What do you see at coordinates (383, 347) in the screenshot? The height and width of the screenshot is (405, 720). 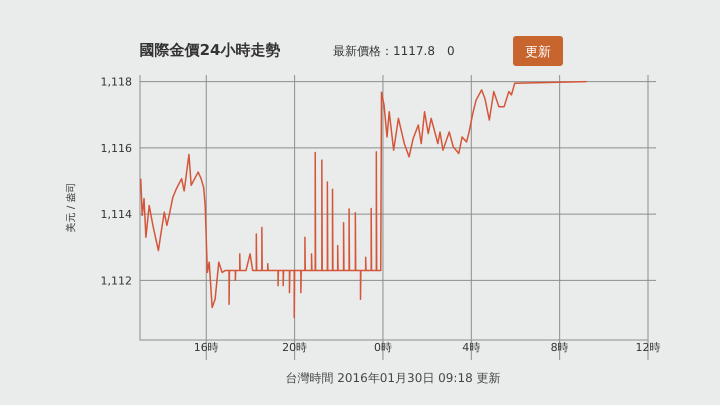 I see `xtick: 0時` at bounding box center [383, 347].